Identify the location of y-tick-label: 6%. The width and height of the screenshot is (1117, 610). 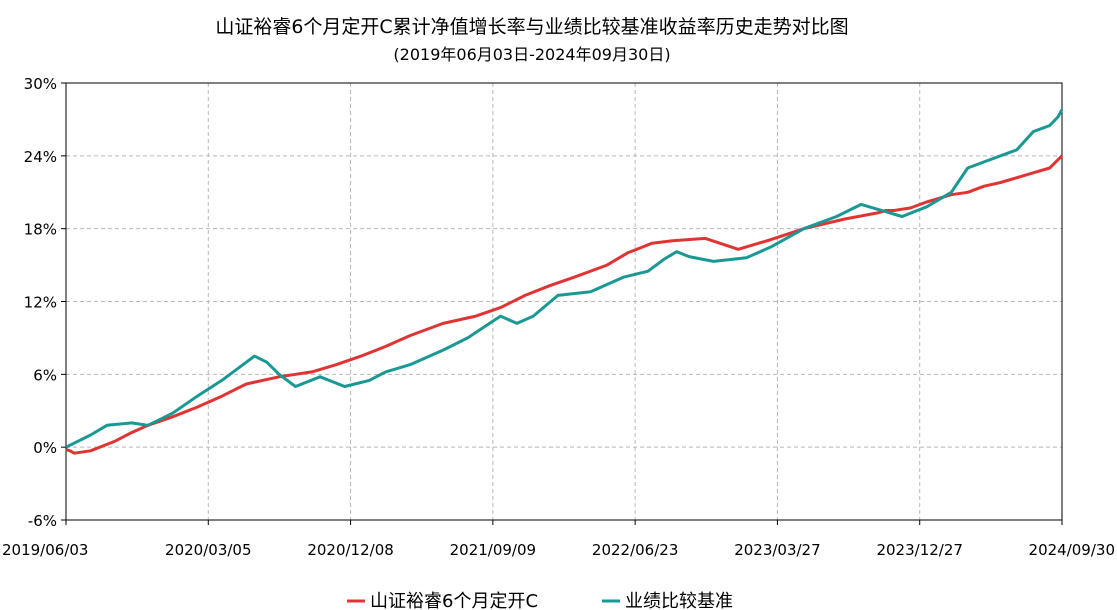
(45, 375).